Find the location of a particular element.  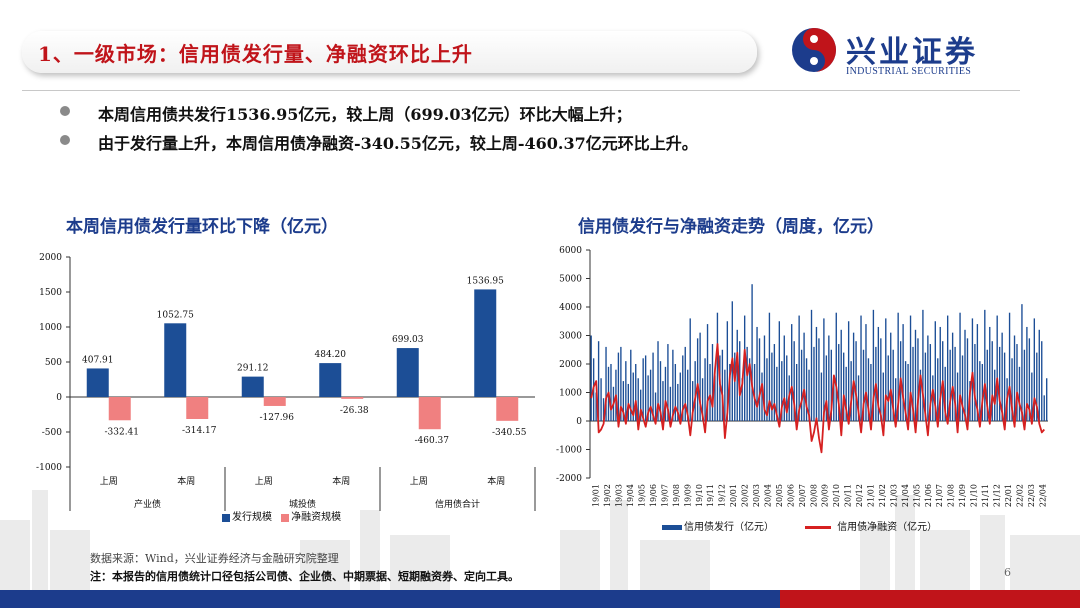

net-bar is located at coordinates (197, 408).